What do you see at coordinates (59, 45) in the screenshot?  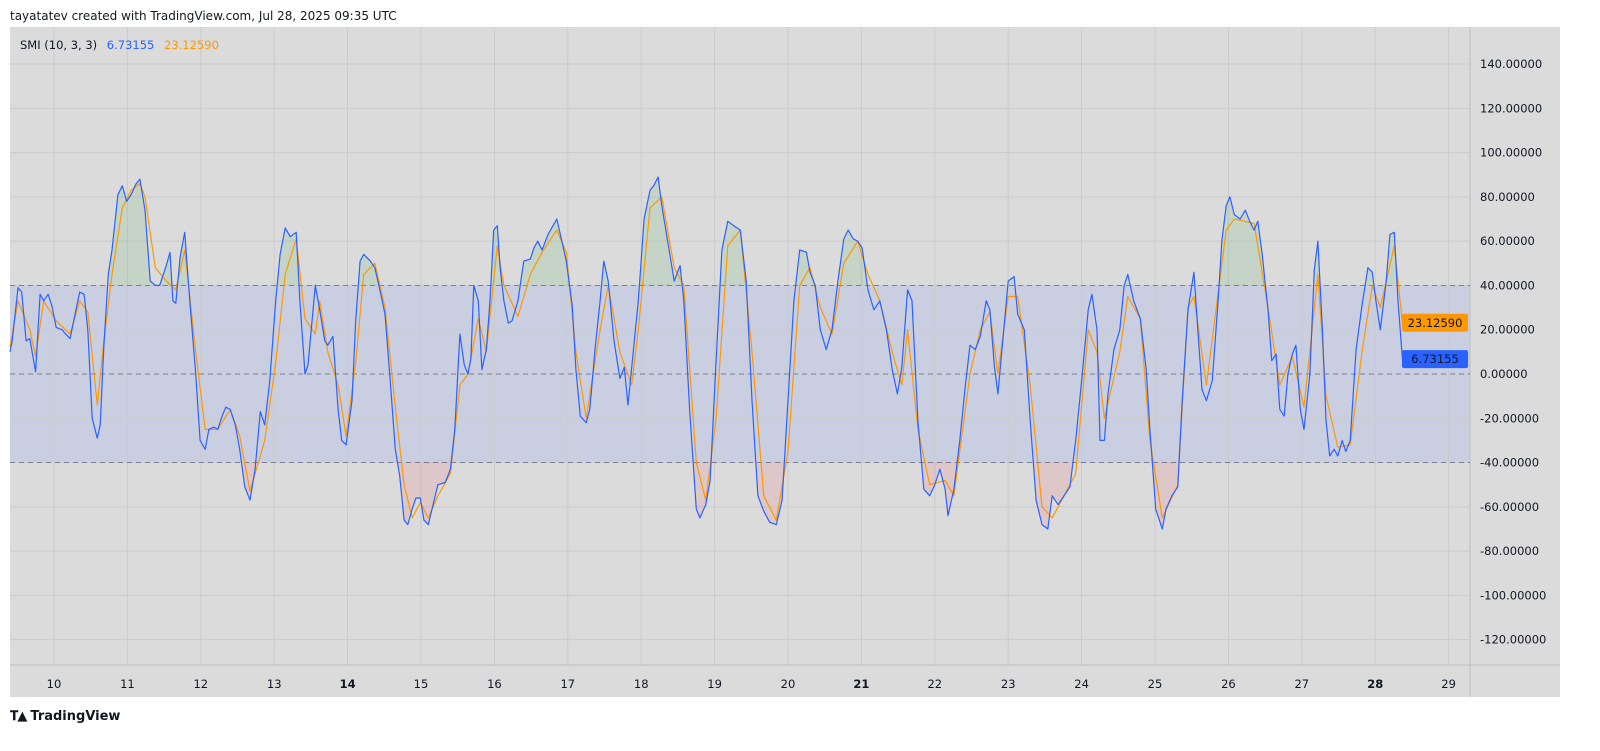 I see `indicator-name: SMI (10, 3, 3)` at bounding box center [59, 45].